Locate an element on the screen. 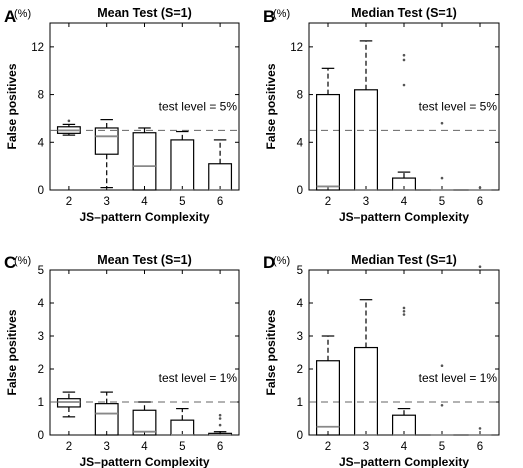 The image size is (523, 468). chart-title: Median Test (S=1) is located at coordinates (404, 260).